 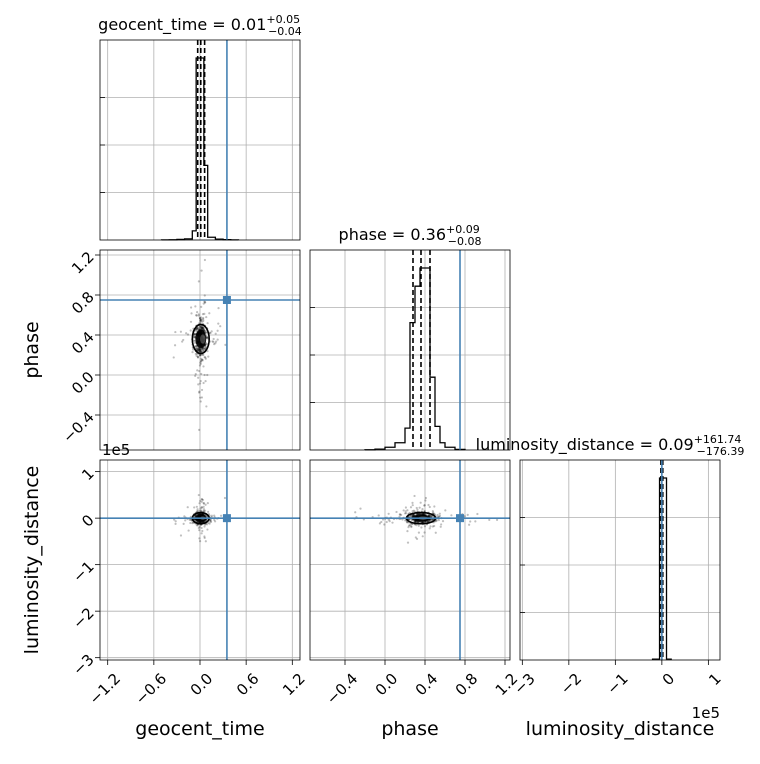 What do you see at coordinates (714, 679) in the screenshot?
I see `x-tick-label: 1` at bounding box center [714, 679].